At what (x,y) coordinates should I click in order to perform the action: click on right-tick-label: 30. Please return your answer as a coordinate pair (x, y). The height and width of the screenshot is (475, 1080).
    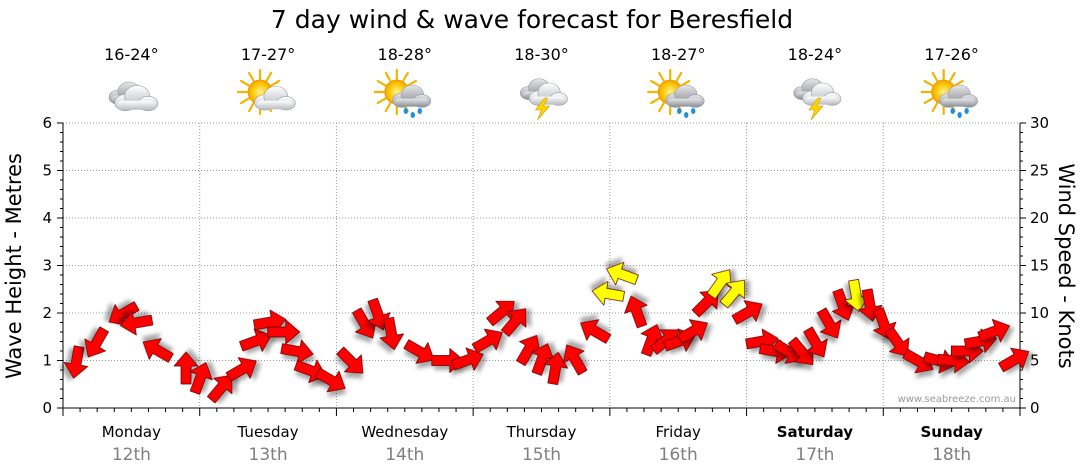
    Looking at the image, I should click on (1039, 123).